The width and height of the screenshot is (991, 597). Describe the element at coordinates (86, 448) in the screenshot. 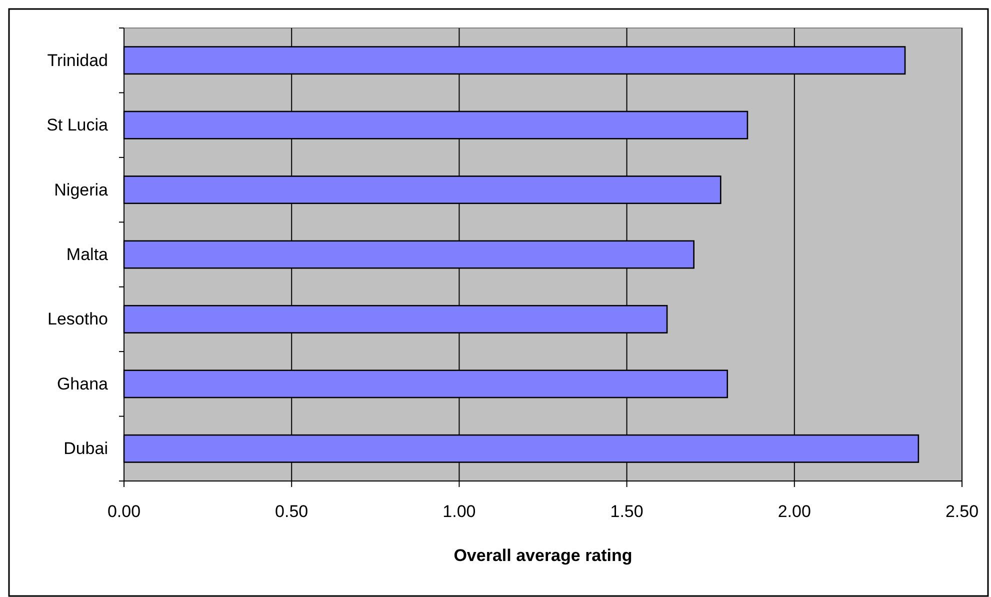

I see `y-tick-label: Dubai` at that location.